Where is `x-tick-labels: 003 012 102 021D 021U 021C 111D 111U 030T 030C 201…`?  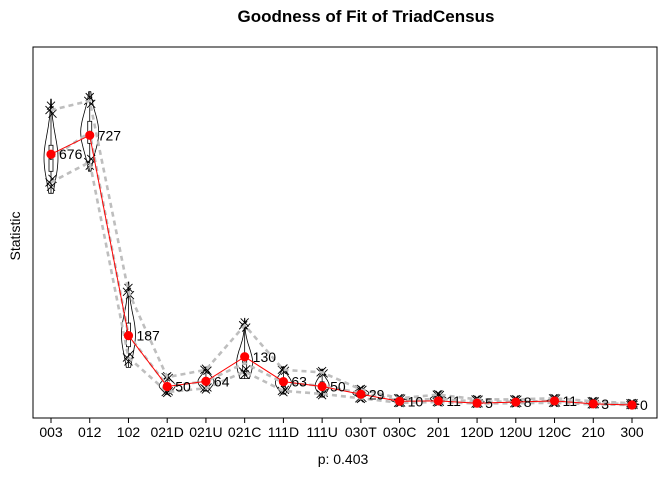 x-tick-labels: 003 012 102 021D 021U 021C 111D 111U 030T 030C 201… is located at coordinates (341, 429).